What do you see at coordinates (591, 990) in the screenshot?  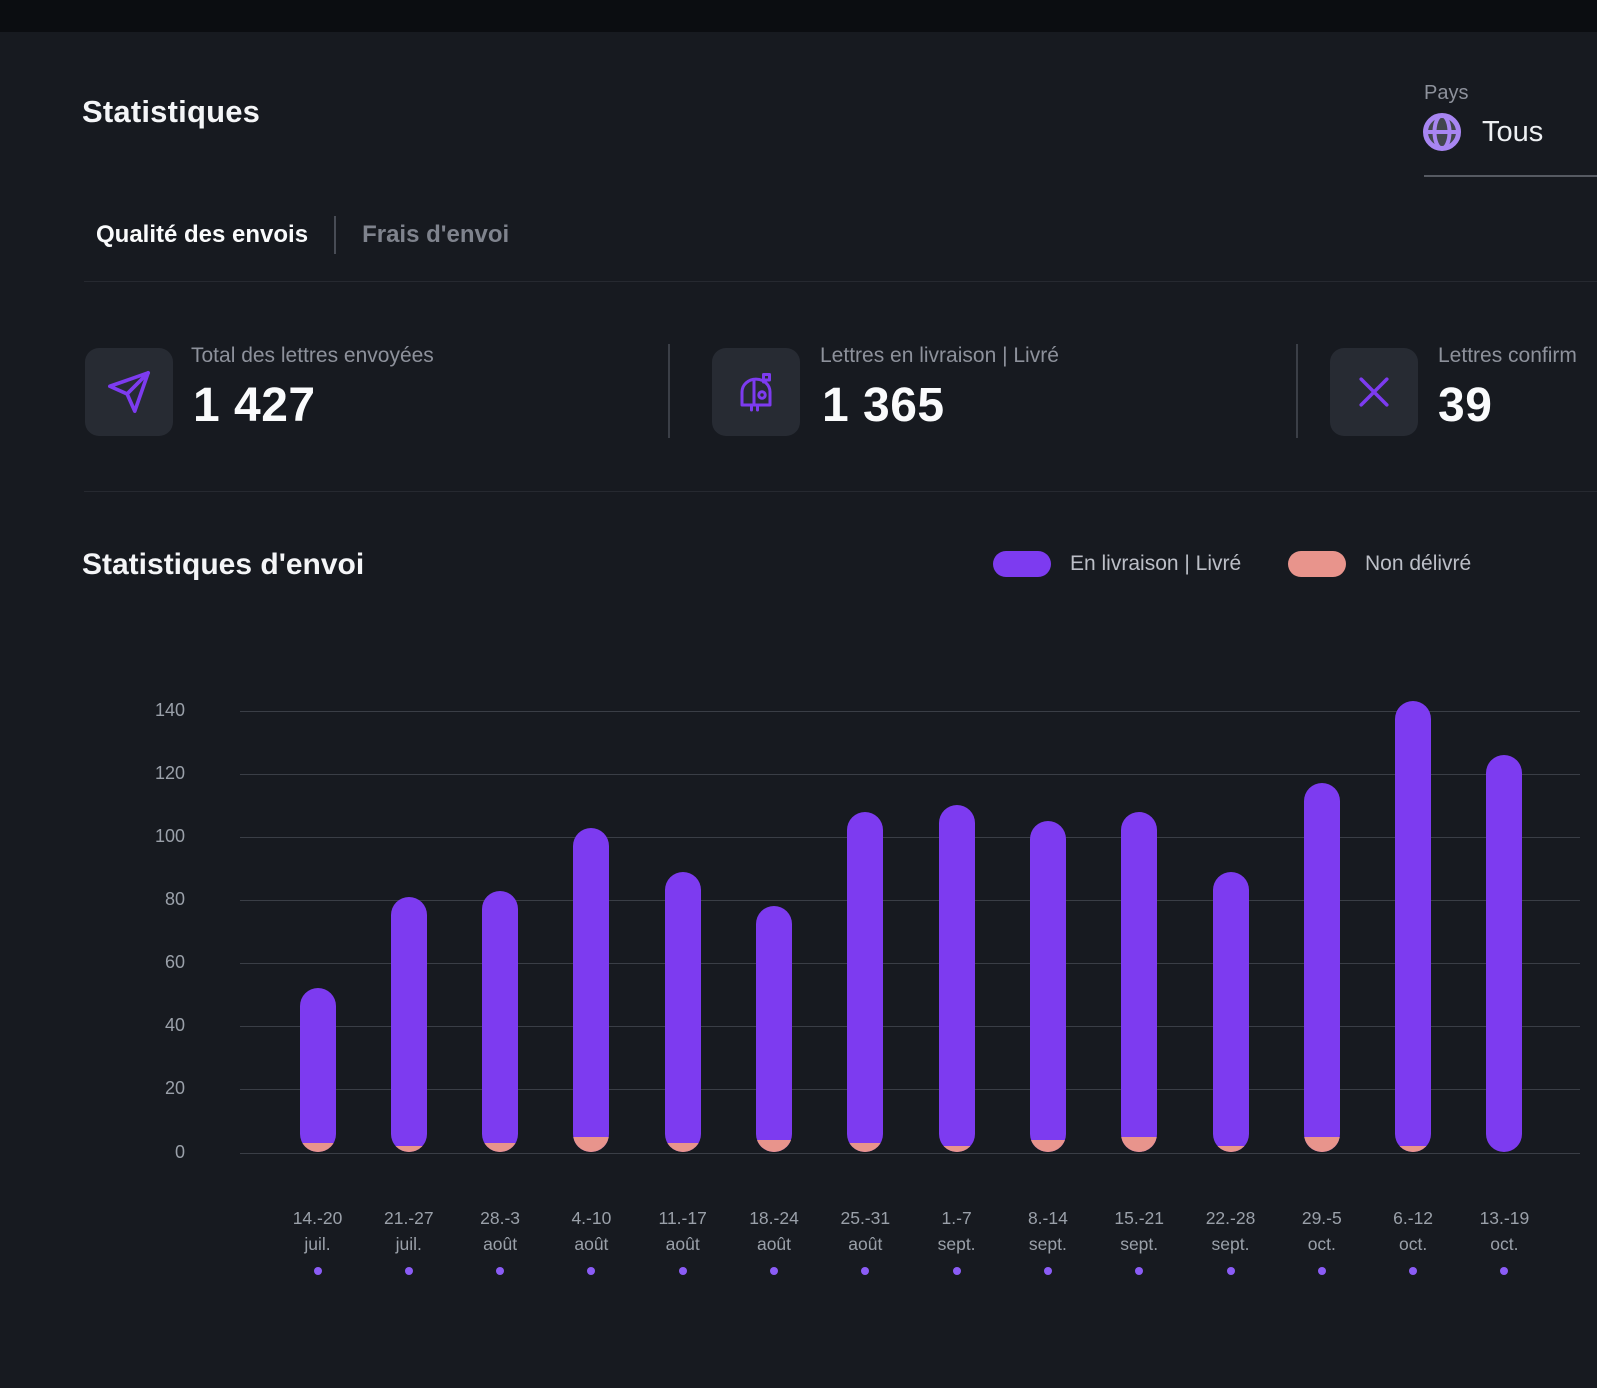 I see `chart-bar-4.-10-août` at bounding box center [591, 990].